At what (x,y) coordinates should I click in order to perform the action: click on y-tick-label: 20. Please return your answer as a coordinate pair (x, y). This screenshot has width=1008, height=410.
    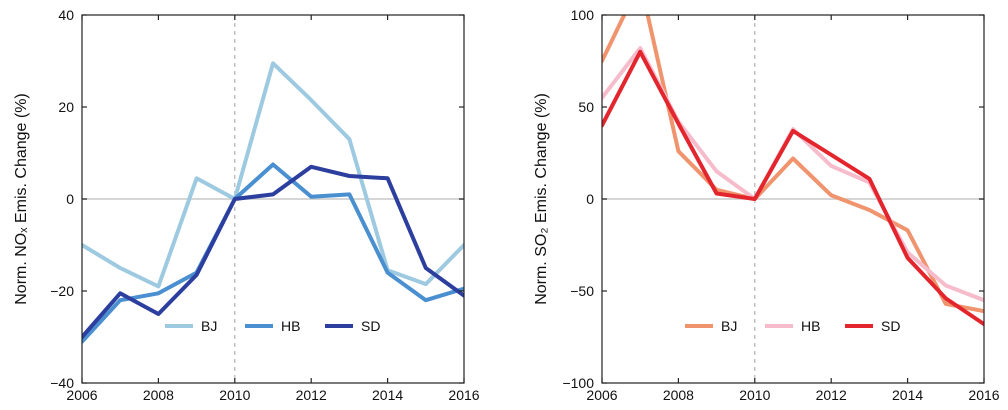
    Looking at the image, I should click on (66, 107).